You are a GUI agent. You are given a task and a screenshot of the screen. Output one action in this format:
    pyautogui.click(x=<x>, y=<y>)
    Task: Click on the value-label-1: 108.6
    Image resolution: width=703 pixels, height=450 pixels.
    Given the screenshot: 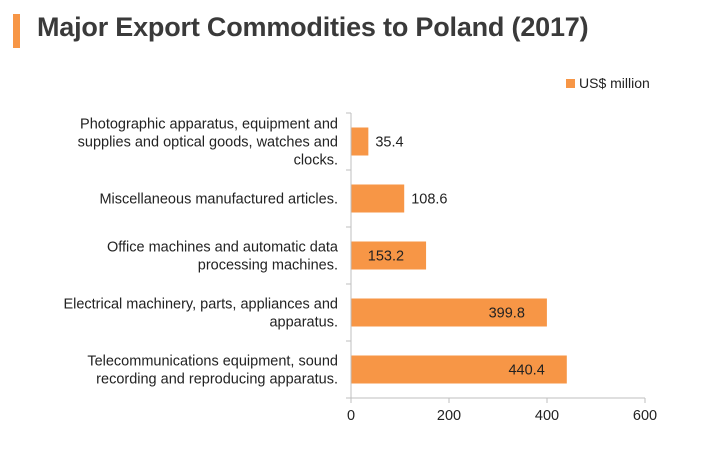 What is the action you would take?
    pyautogui.click(x=429, y=200)
    